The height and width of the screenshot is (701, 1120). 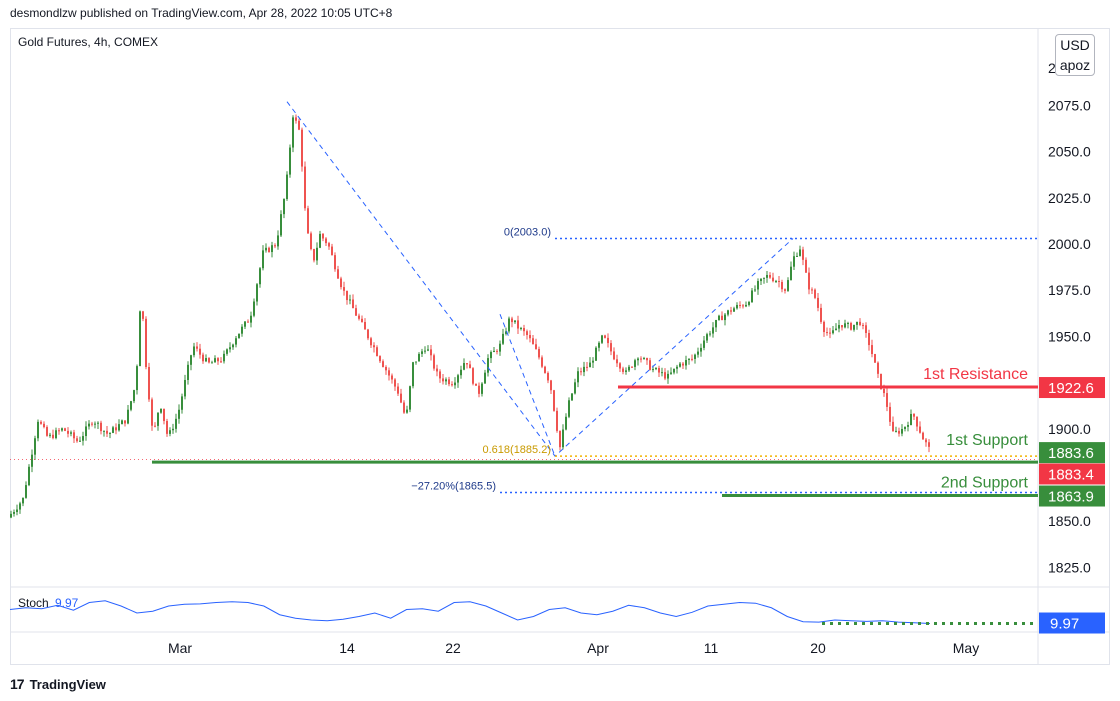 I want to click on currency-unit-button: USD apoz, so click(x=1075, y=55).